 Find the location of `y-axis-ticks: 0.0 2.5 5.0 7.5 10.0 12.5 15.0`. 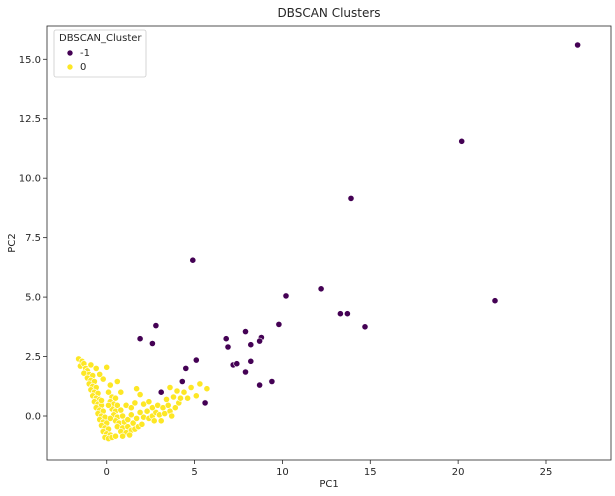

y-axis-ticks: 0.0 2.5 5.0 7.5 10.0 12.5 15.0 is located at coordinates (33, 239).